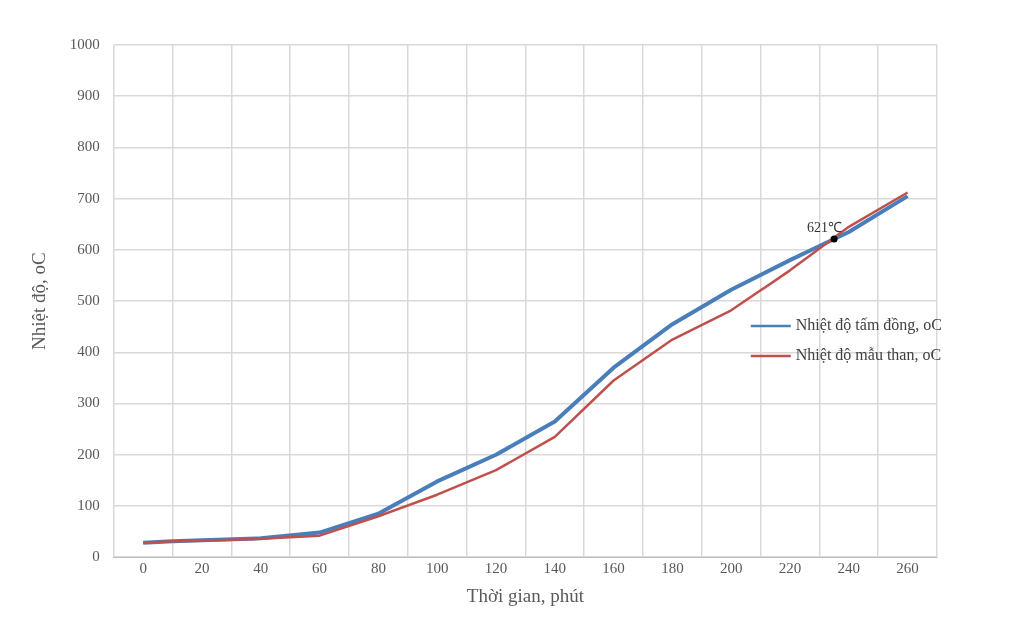 The height and width of the screenshot is (627, 1032). Describe the element at coordinates (143, 568) in the screenshot. I see `x-tick-label: 0` at that location.